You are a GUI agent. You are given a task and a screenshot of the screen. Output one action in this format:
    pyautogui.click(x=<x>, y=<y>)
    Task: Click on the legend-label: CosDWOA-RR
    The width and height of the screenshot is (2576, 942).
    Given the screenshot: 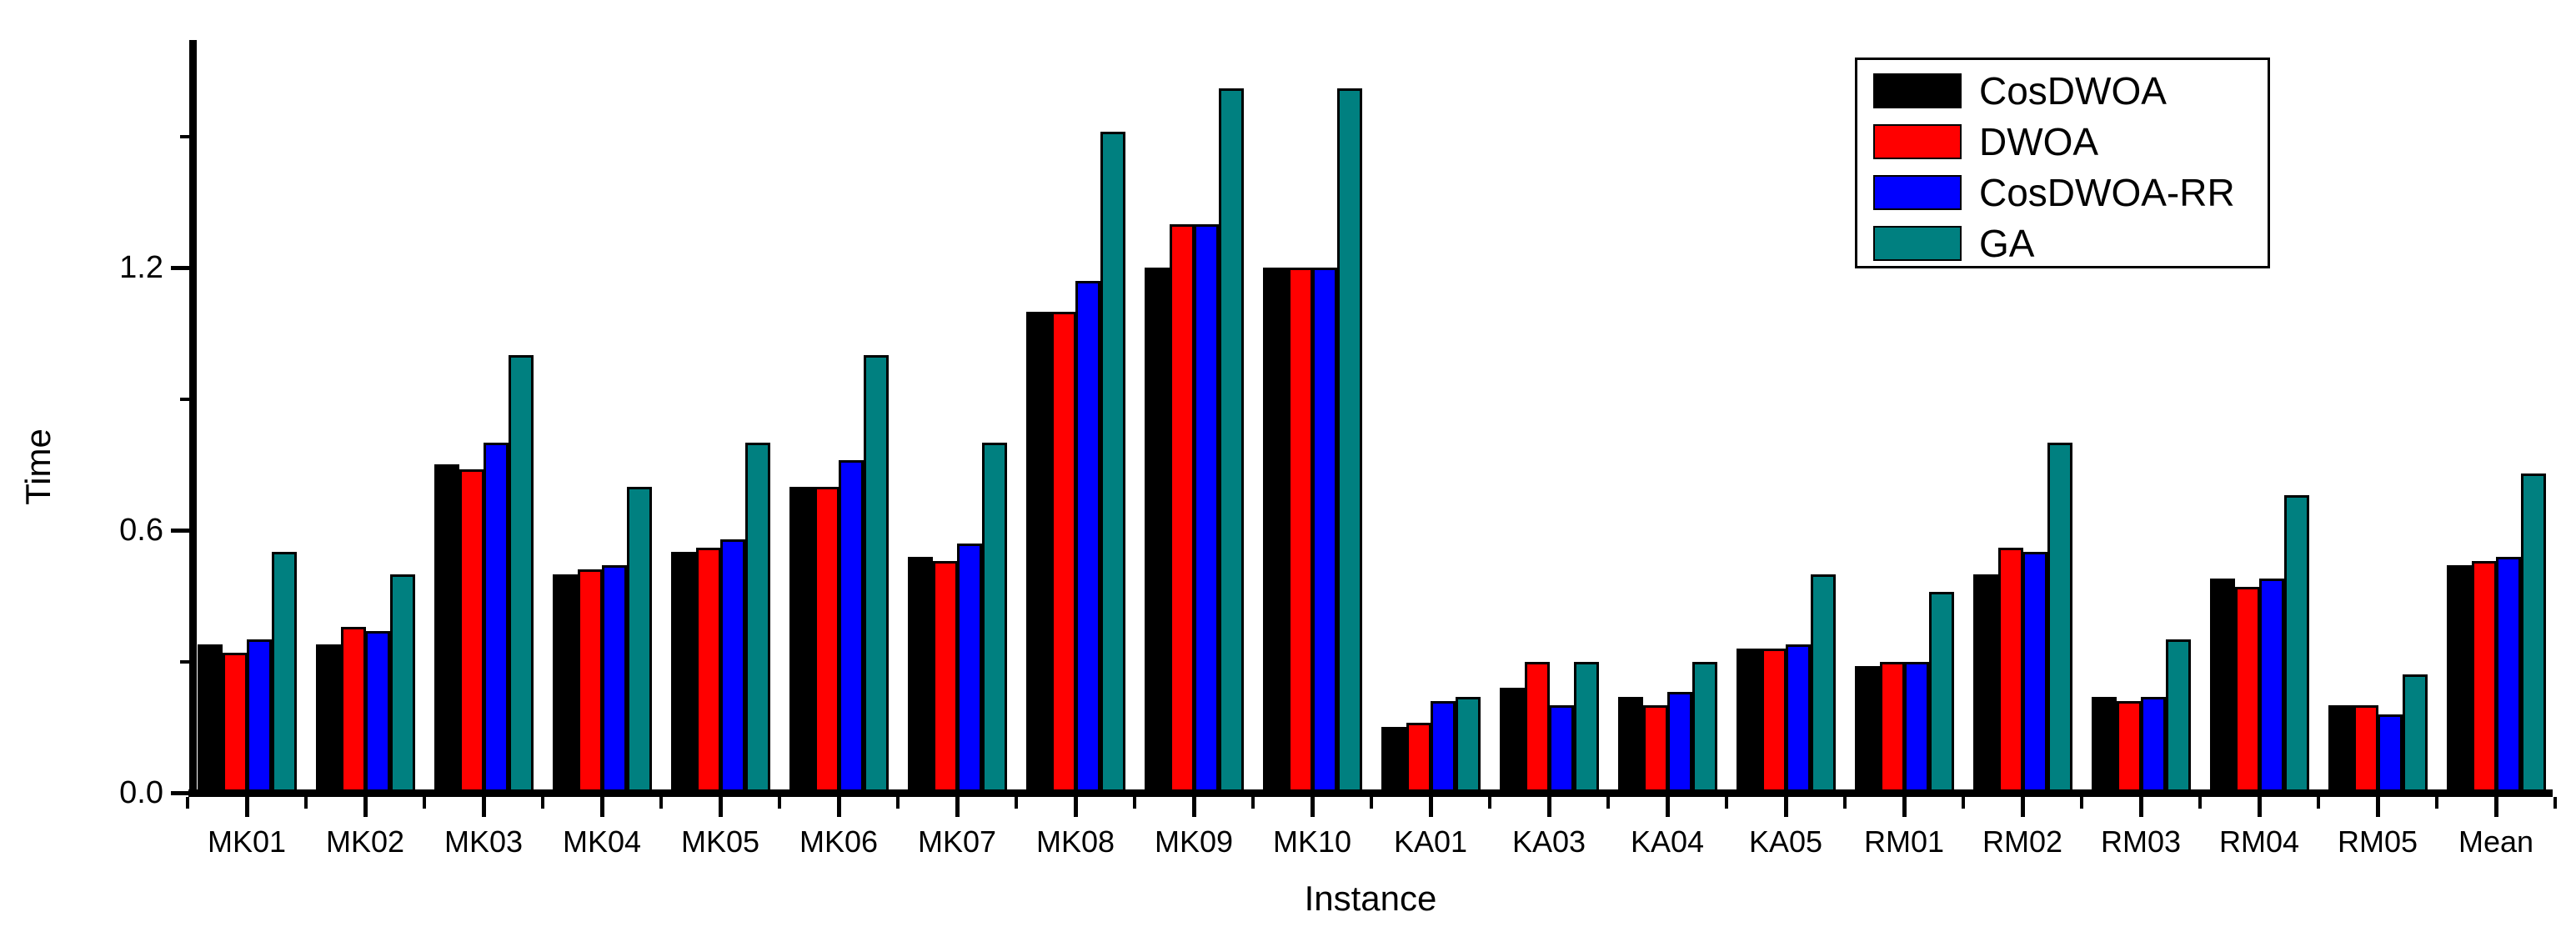 What is the action you would take?
    pyautogui.click(x=2107, y=192)
    